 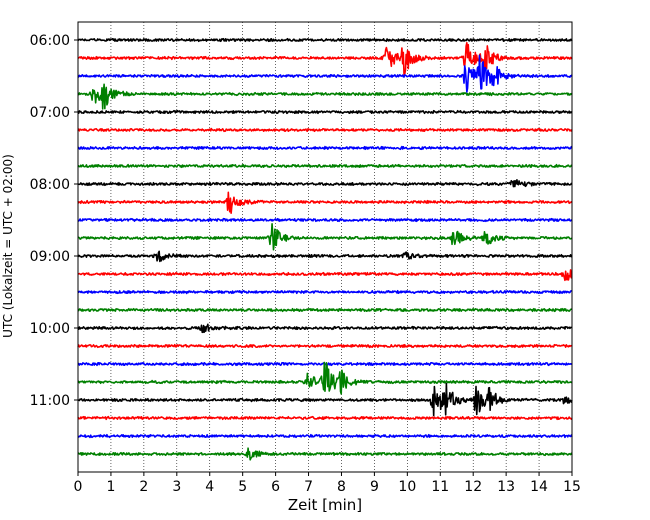 I want to click on x-tick-label: 13, so click(x=506, y=487).